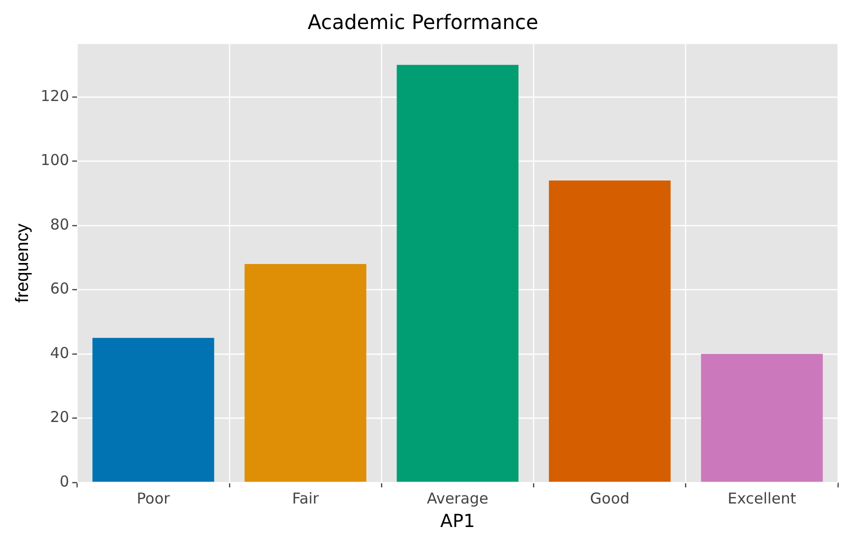 The height and width of the screenshot is (541, 856). I want to click on y-axis-title: frequency, so click(22, 263).